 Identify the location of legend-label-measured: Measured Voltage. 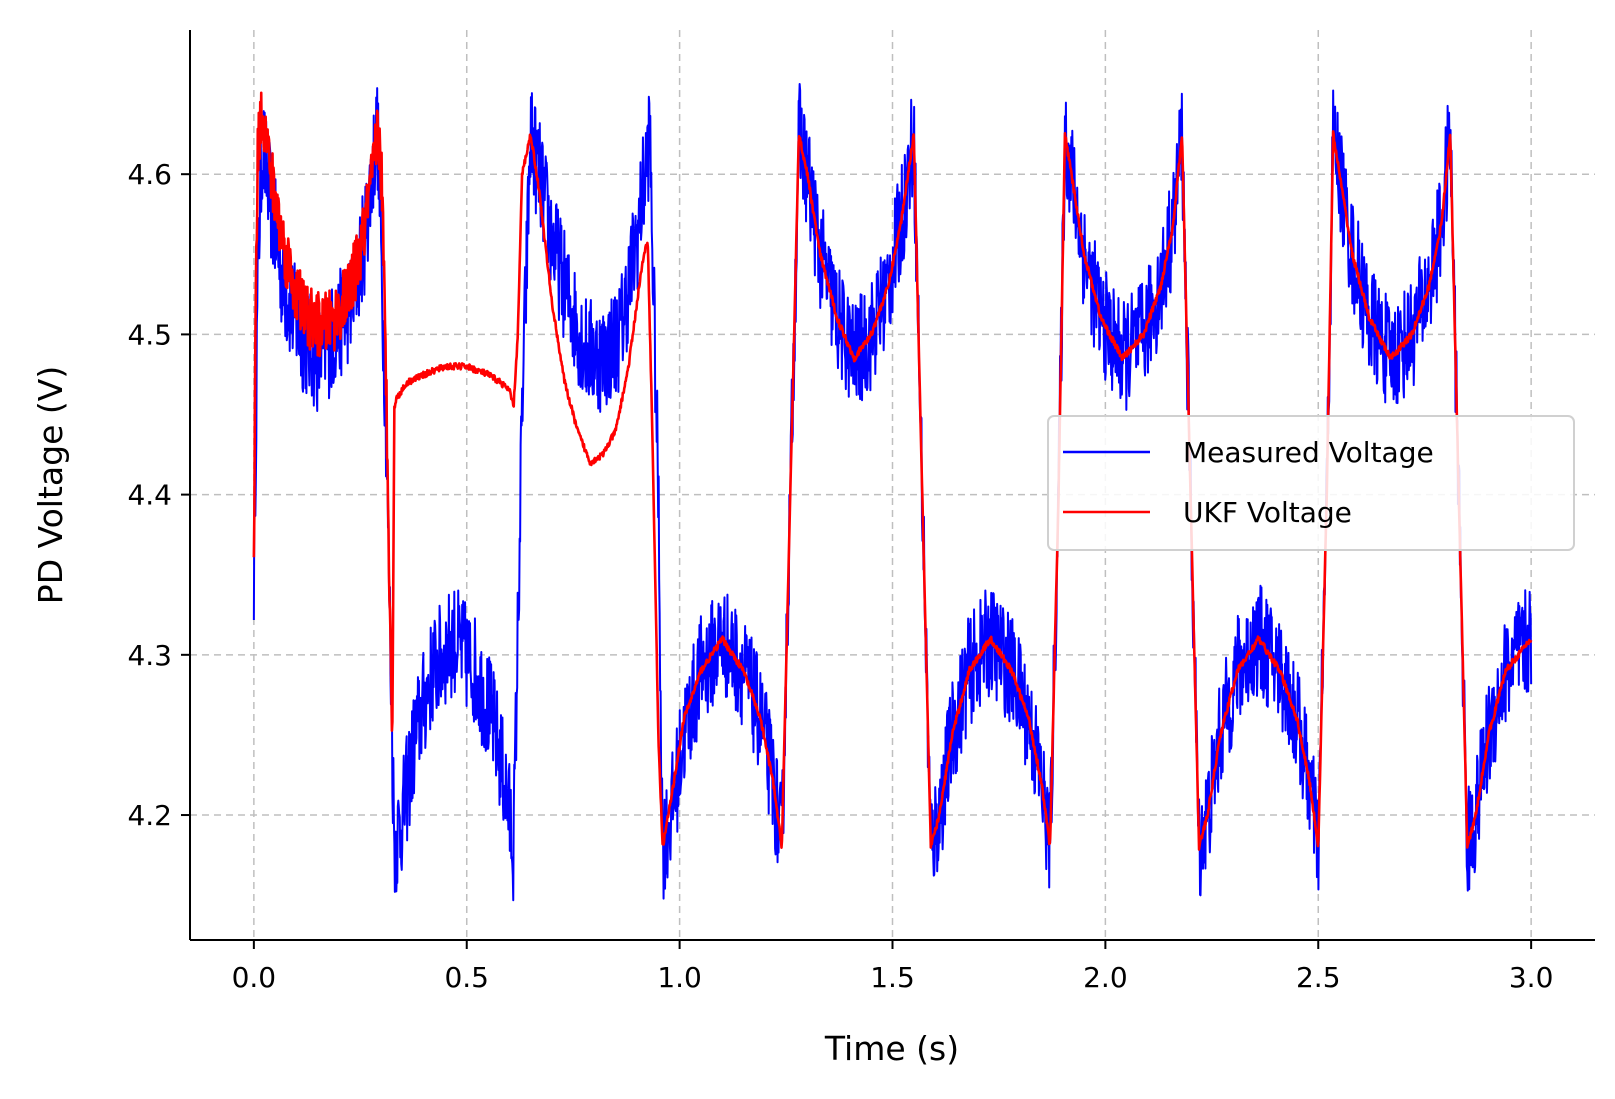
(1308, 452).